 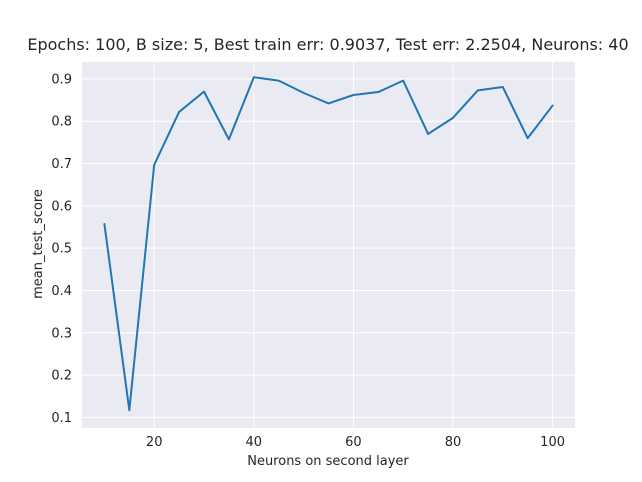 I want to click on y-tick-label: 0.5, so click(x=61, y=249).